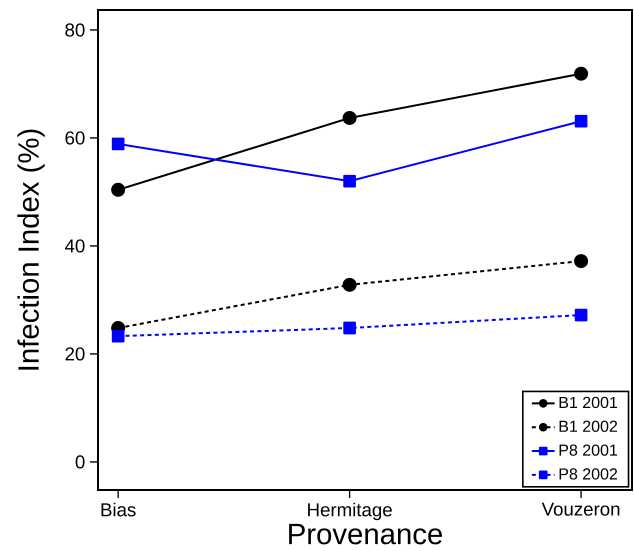 This screenshot has height=551, width=634. What do you see at coordinates (80, 462) in the screenshot?
I see `y-tick-label: 0` at bounding box center [80, 462].